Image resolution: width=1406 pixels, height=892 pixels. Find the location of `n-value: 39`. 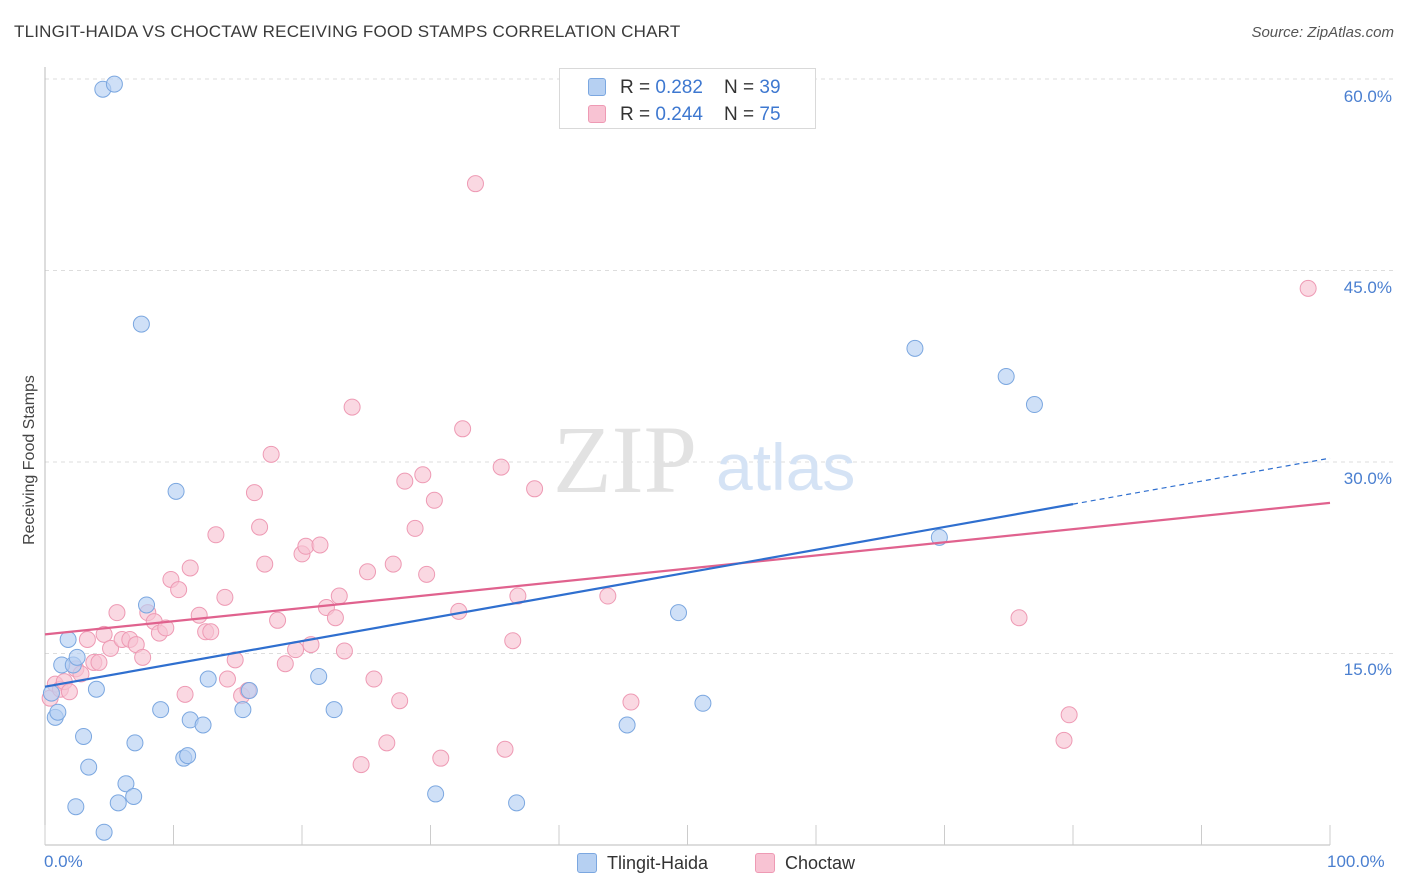

n-value: 39 is located at coordinates (770, 87).